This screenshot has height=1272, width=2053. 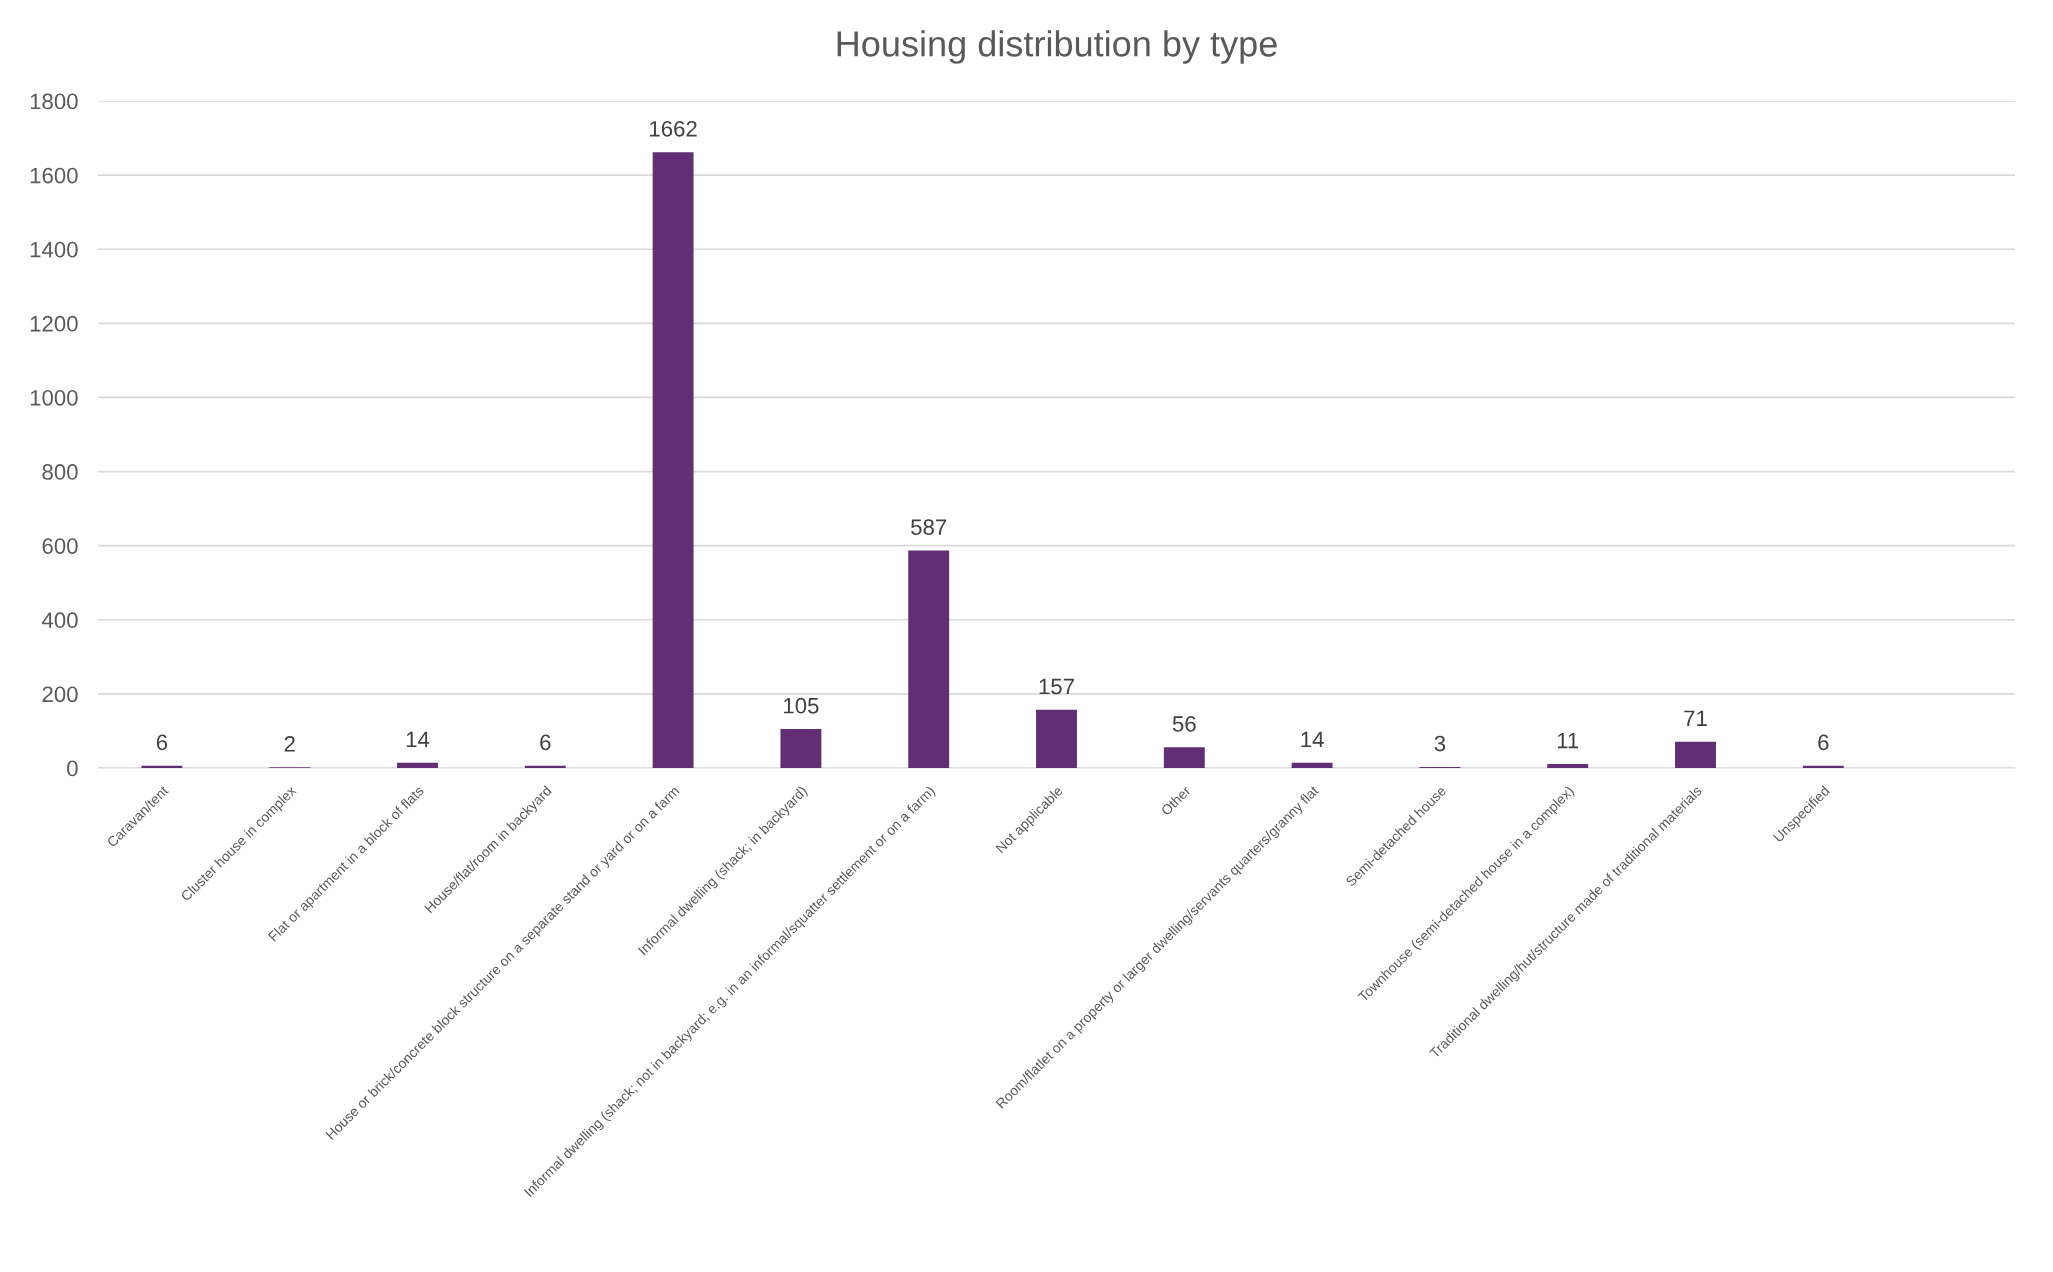 What do you see at coordinates (929, 527) in the screenshot?
I see `data-label: 587` at bounding box center [929, 527].